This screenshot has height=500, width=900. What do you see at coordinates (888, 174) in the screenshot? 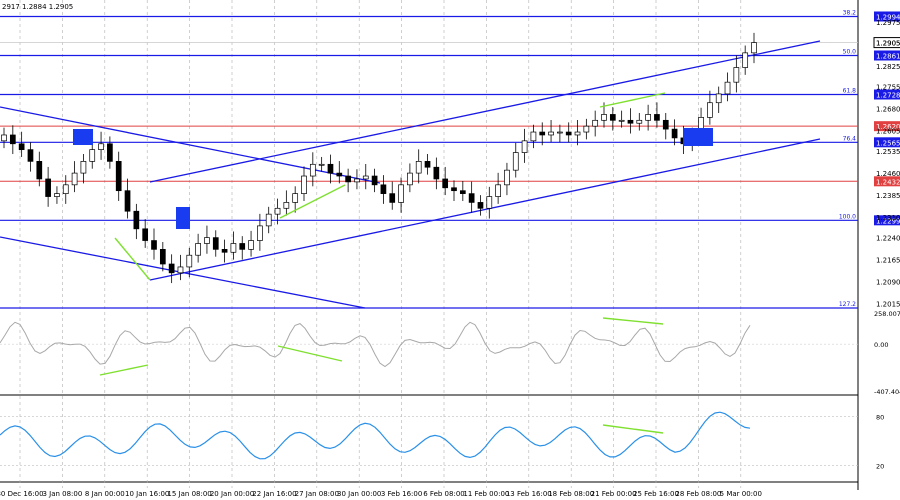
I see `price-tick-label: 1.2460` at bounding box center [888, 174].